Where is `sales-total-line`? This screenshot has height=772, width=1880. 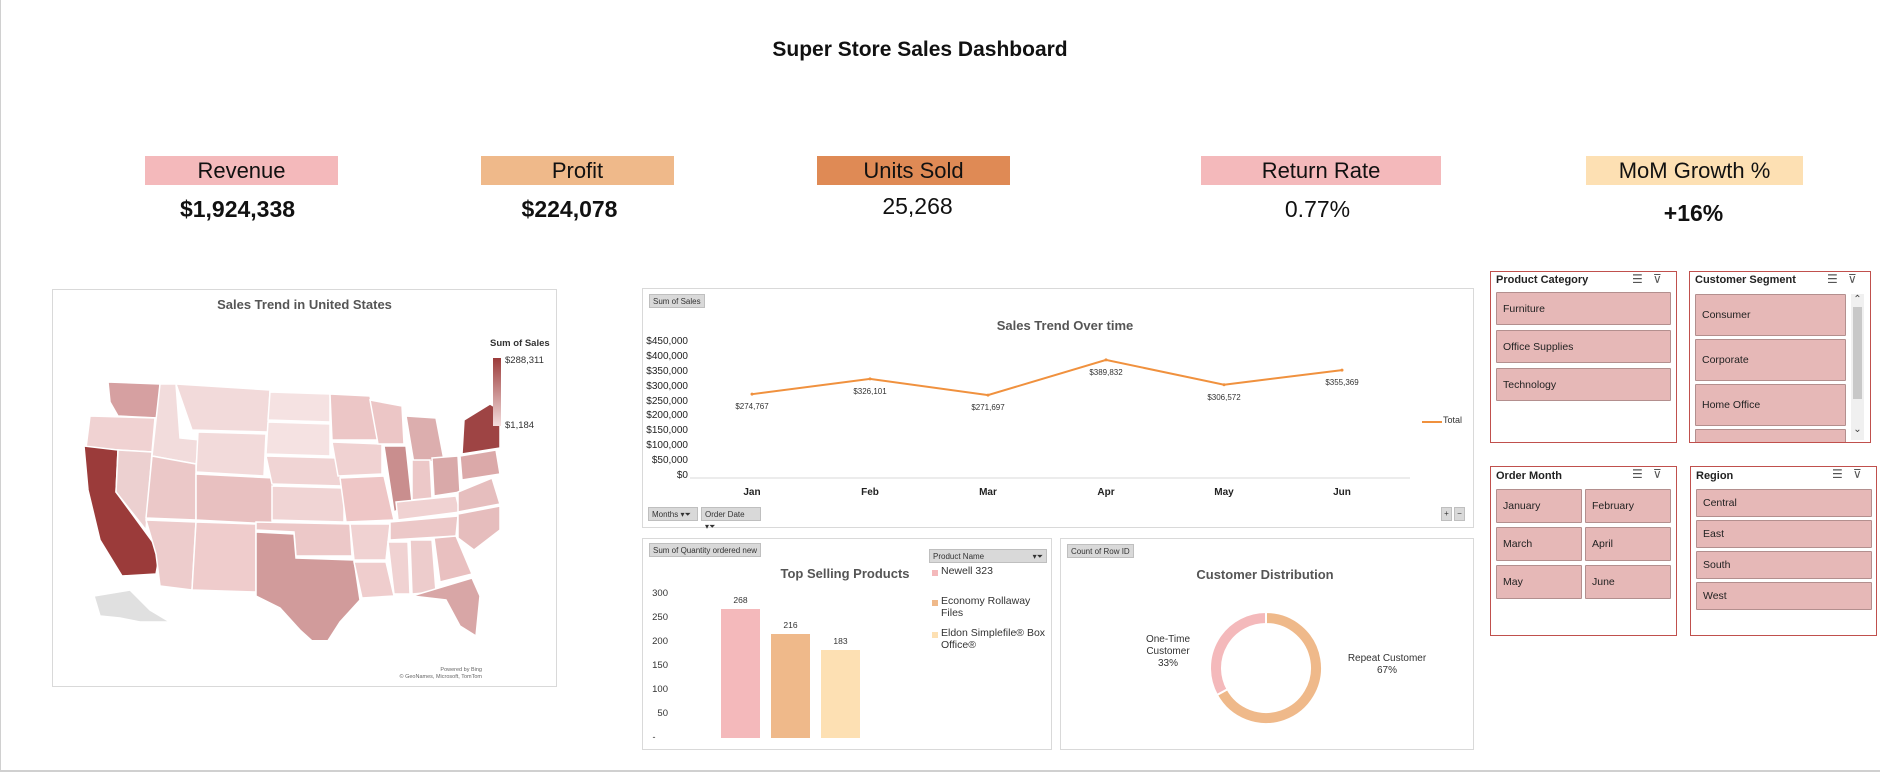 sales-total-line is located at coordinates (1047, 377).